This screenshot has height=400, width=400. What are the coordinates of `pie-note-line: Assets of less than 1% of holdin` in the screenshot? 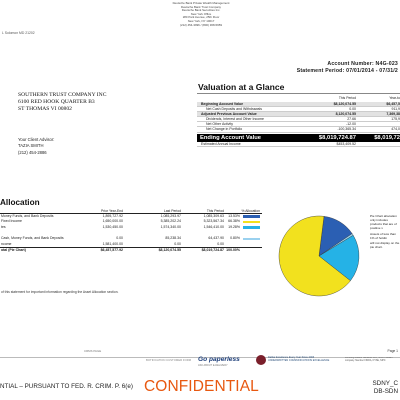 It's located at (383, 236).